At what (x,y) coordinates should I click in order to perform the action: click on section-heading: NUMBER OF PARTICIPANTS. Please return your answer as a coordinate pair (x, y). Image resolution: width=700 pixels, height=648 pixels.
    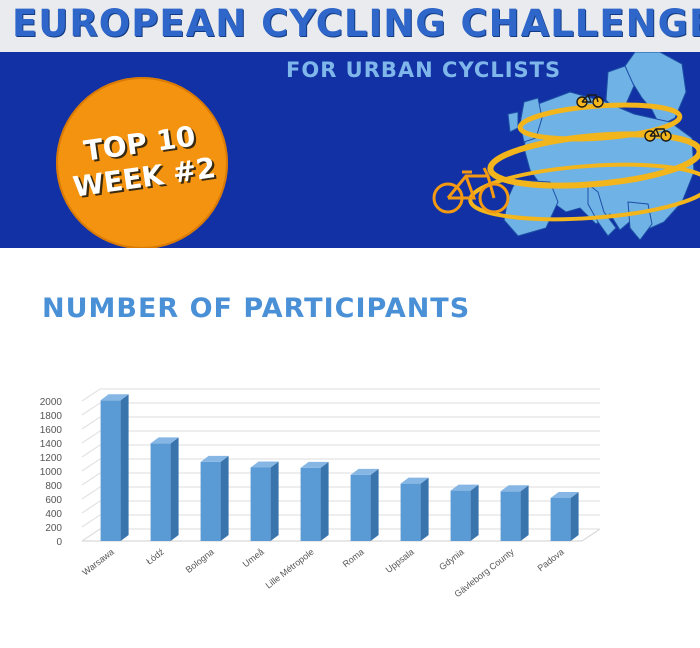
    Looking at the image, I should click on (256, 308).